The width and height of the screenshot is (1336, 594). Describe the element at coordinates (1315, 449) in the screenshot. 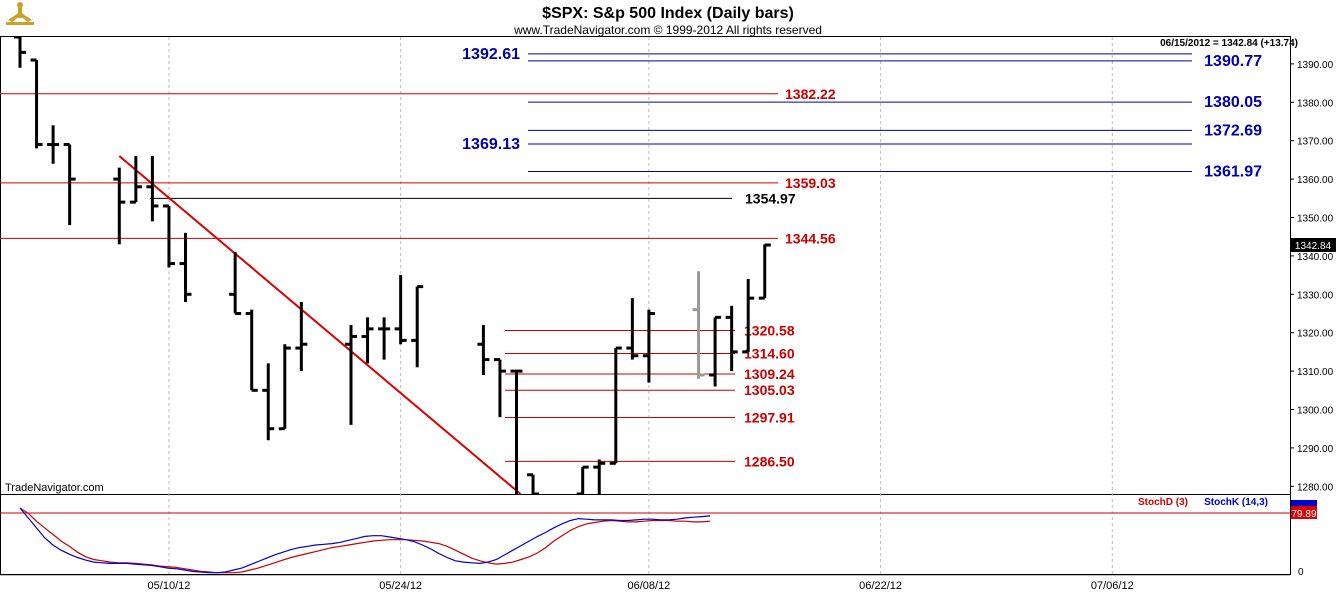

I see `price-tick-label: 1290.00` at that location.